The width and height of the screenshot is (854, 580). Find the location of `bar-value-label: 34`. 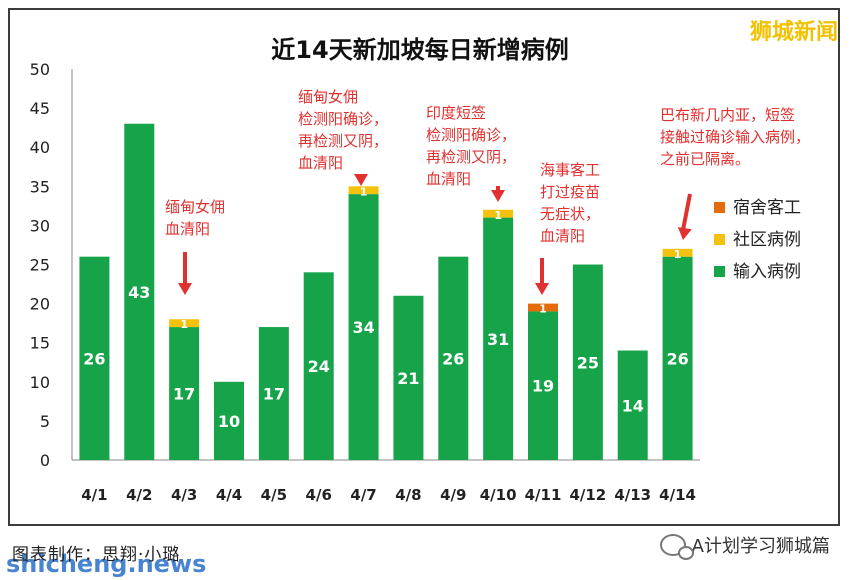

bar-value-label: 34 is located at coordinates (363, 327).